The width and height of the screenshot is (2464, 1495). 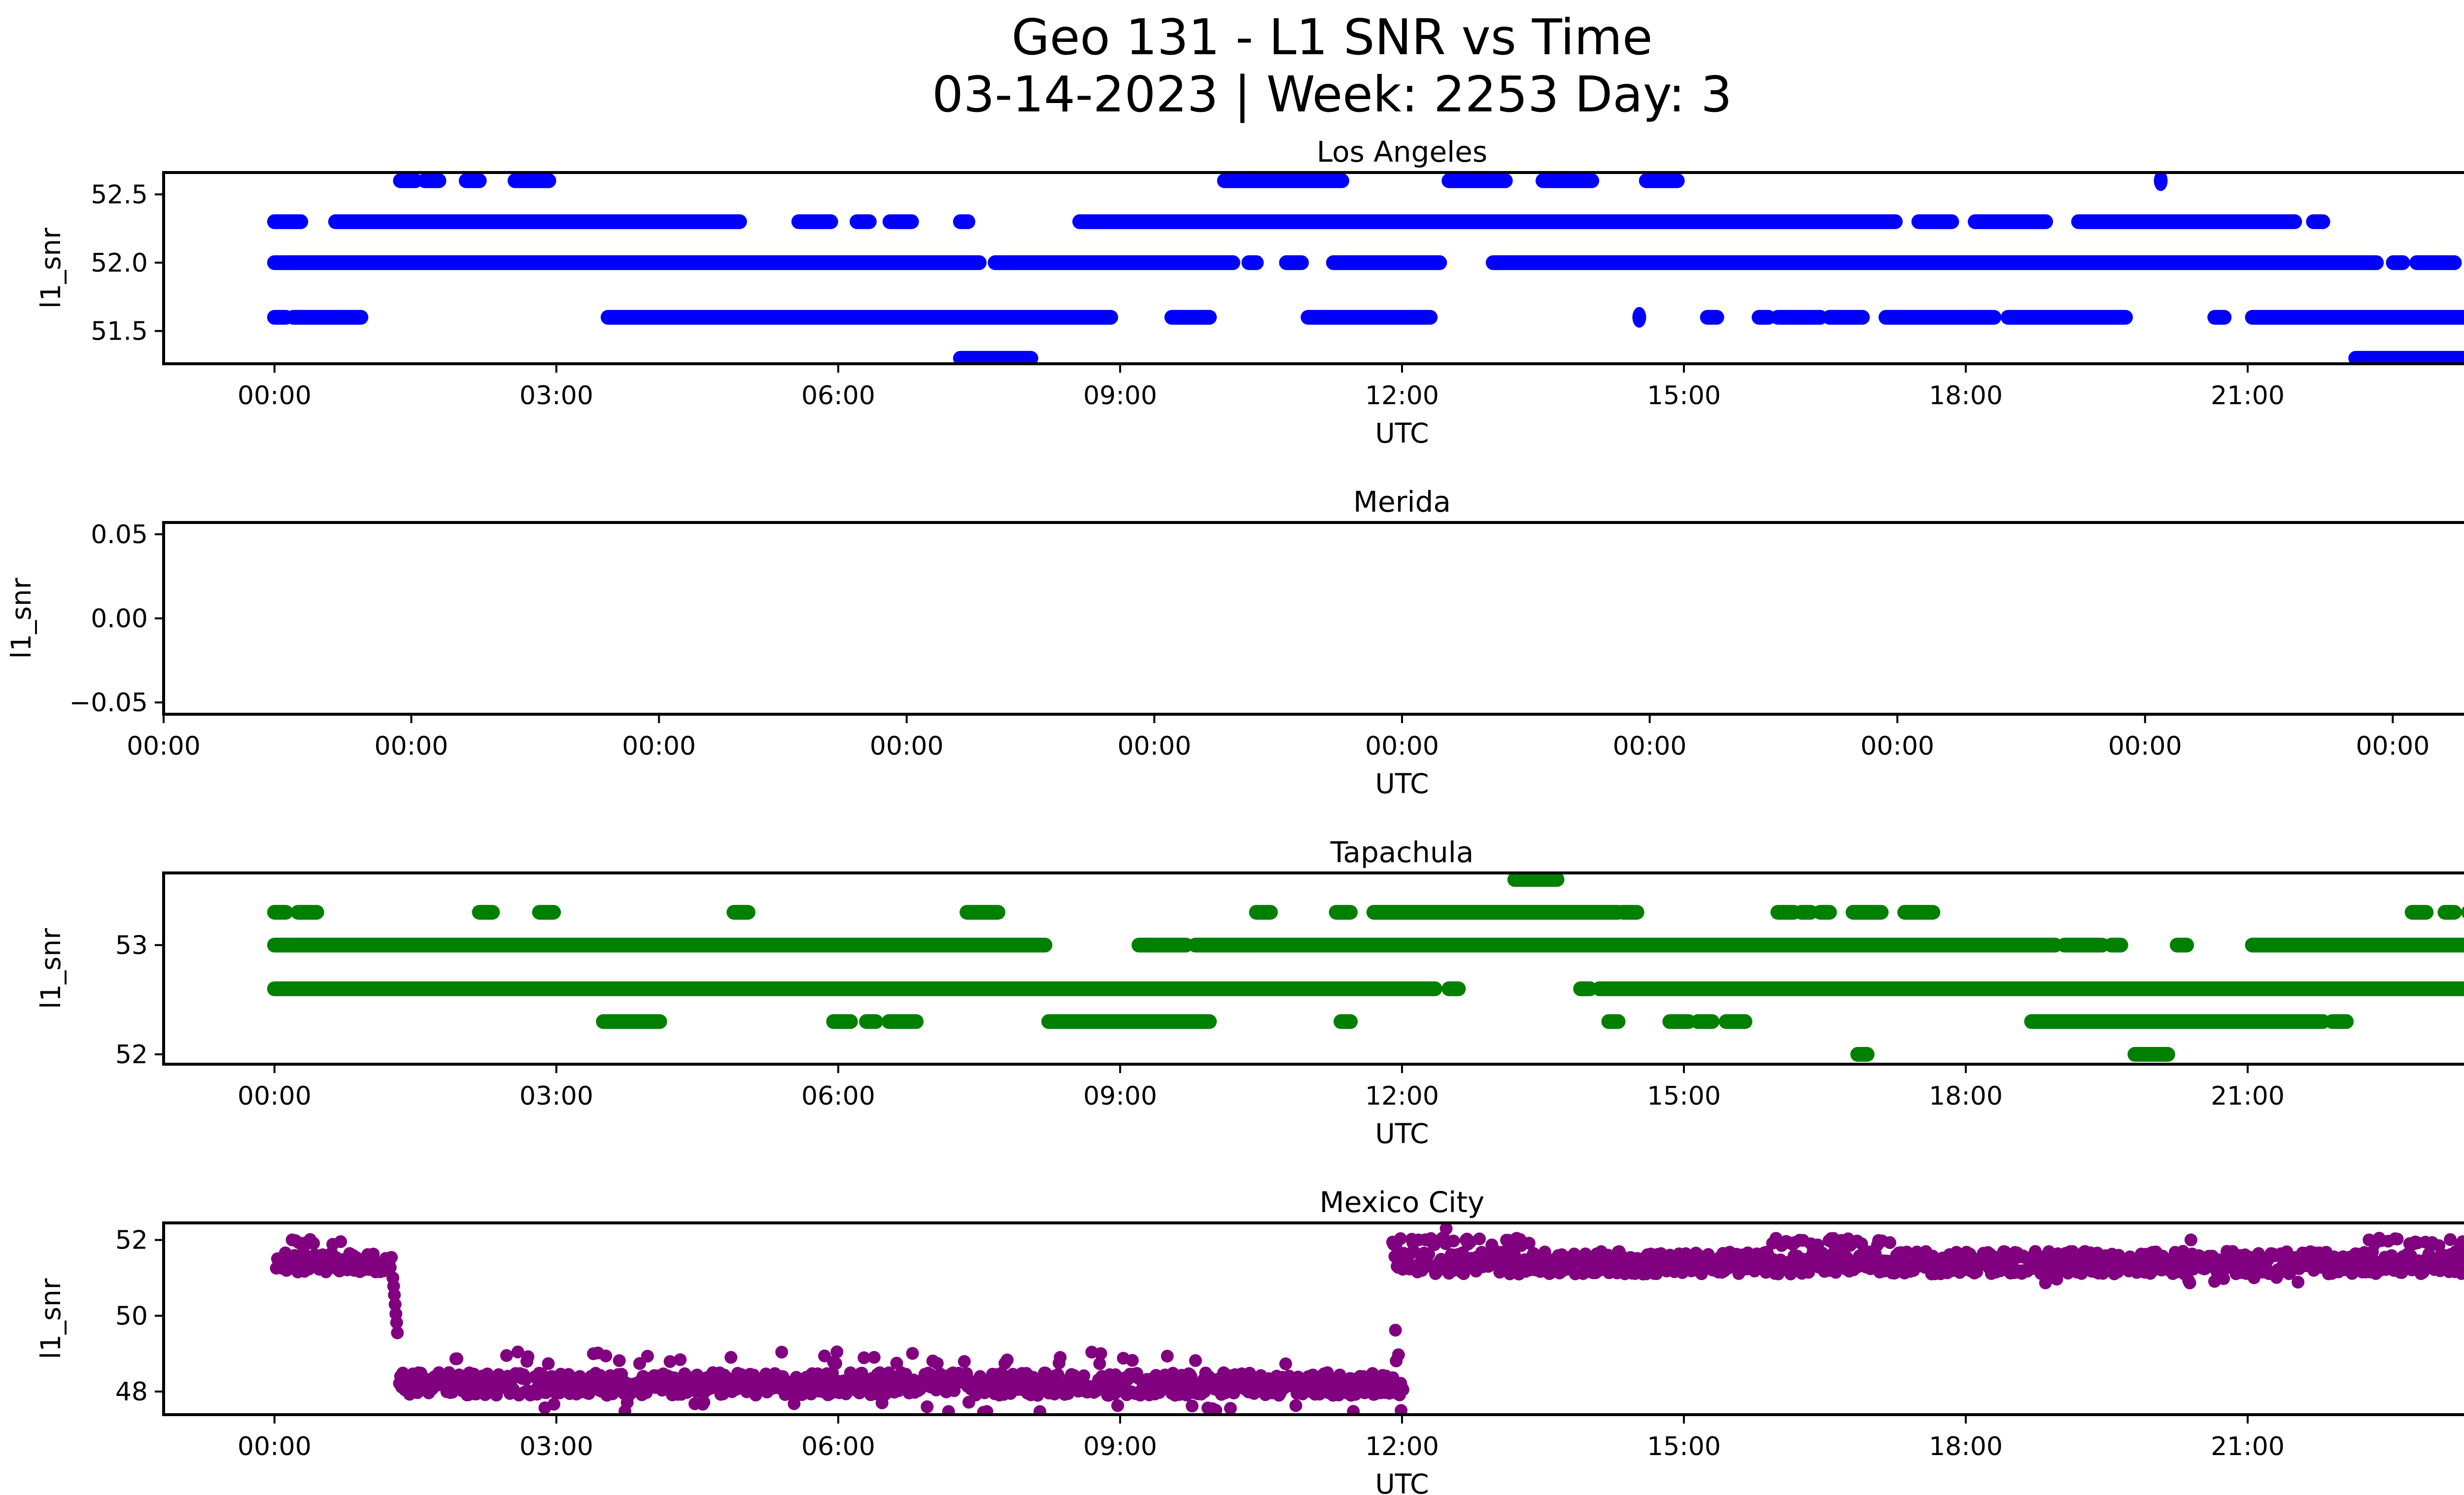 What do you see at coordinates (1365, 268) in the screenshot?
I see `data-layer-los-angeles` at bounding box center [1365, 268].